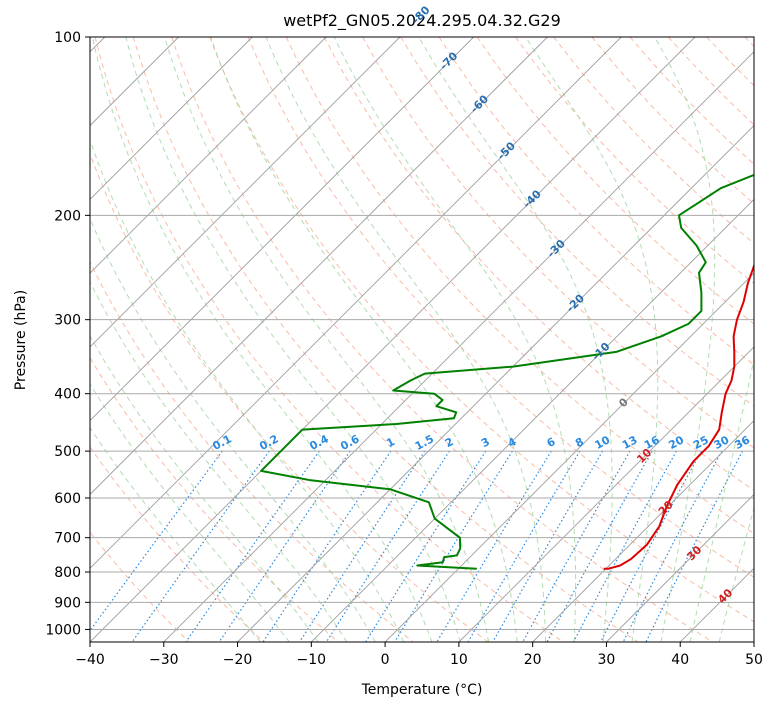 Image resolution: width=775 pixels, height=708 pixels. What do you see at coordinates (90, 660) in the screenshot?
I see `x-tick-label: −40` at bounding box center [90, 660].